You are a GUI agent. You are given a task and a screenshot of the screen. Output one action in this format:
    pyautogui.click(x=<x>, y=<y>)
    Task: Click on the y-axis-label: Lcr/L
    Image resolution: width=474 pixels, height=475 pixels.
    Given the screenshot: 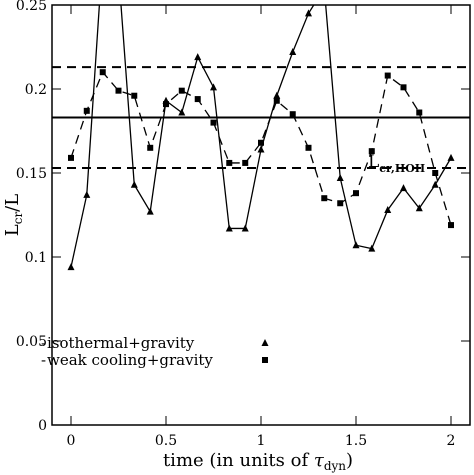 What is the action you would take?
    pyautogui.click(x=13, y=215)
    